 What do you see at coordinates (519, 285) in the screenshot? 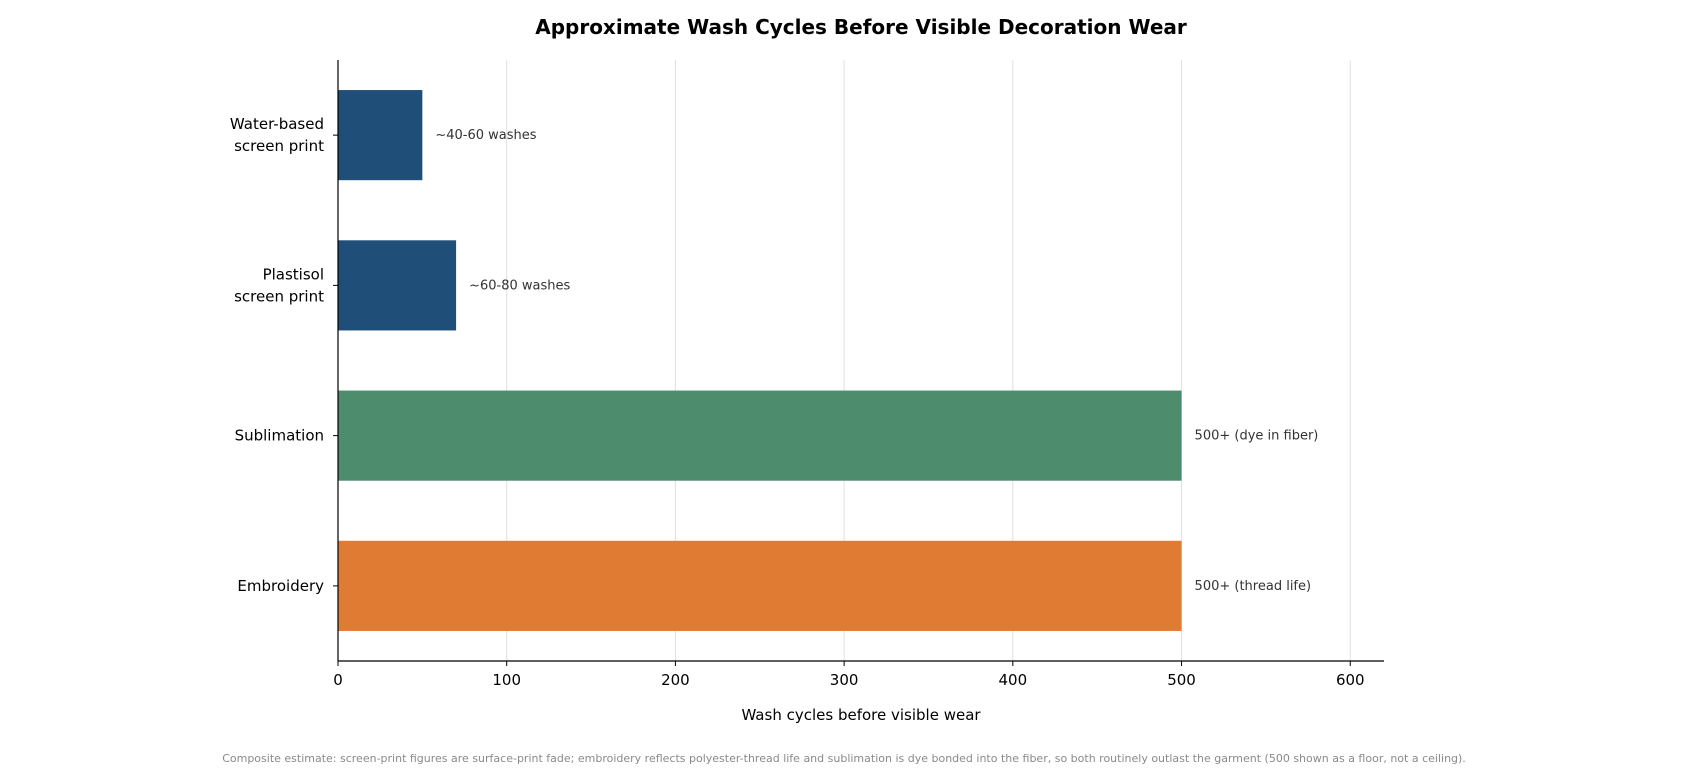
I see `data-label: ~60-80 washes` at bounding box center [519, 285].